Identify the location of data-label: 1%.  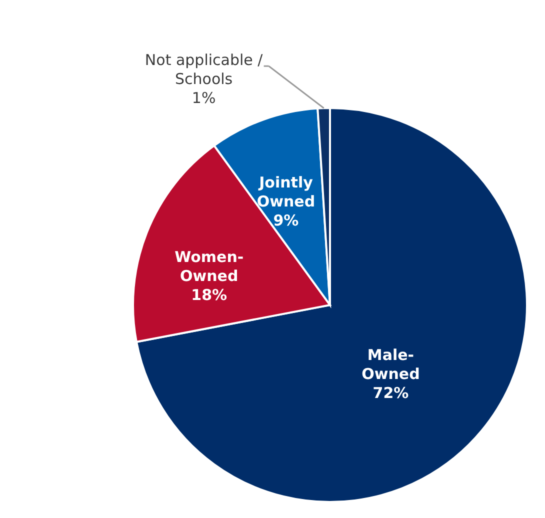
(204, 98).